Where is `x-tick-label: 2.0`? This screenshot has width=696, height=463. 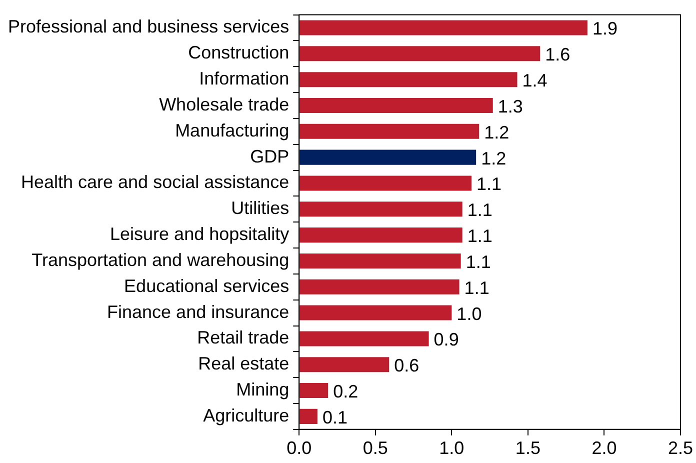
x-tick-label: 2.0 is located at coordinates (604, 448).